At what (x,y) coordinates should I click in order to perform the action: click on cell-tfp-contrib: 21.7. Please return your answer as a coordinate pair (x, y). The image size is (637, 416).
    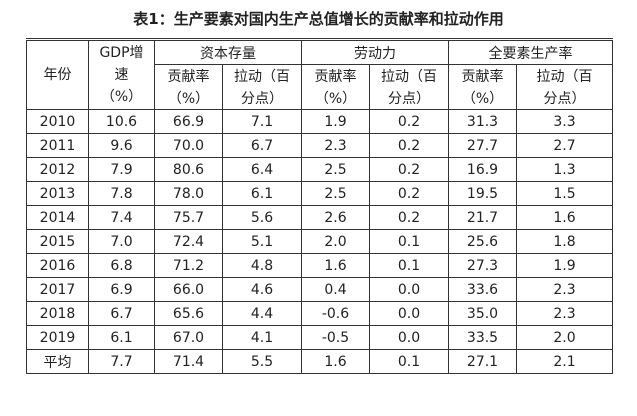
    Looking at the image, I should click on (482, 217).